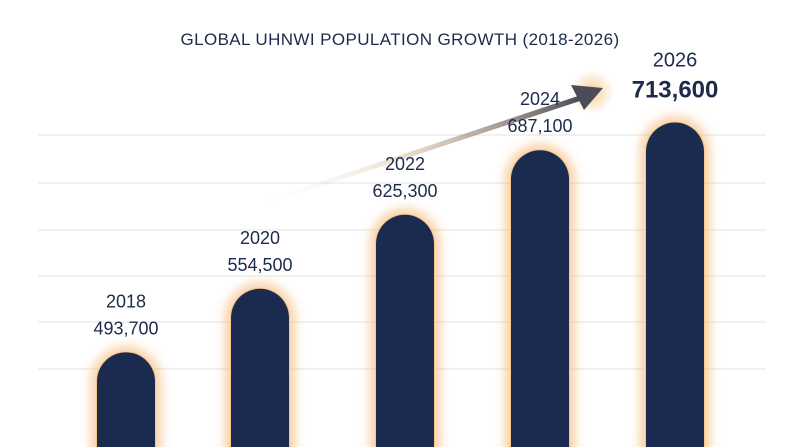 Image resolution: width=800 pixels, height=447 pixels. What do you see at coordinates (587, 97) in the screenshot?
I see `trend-arrow-head` at bounding box center [587, 97].